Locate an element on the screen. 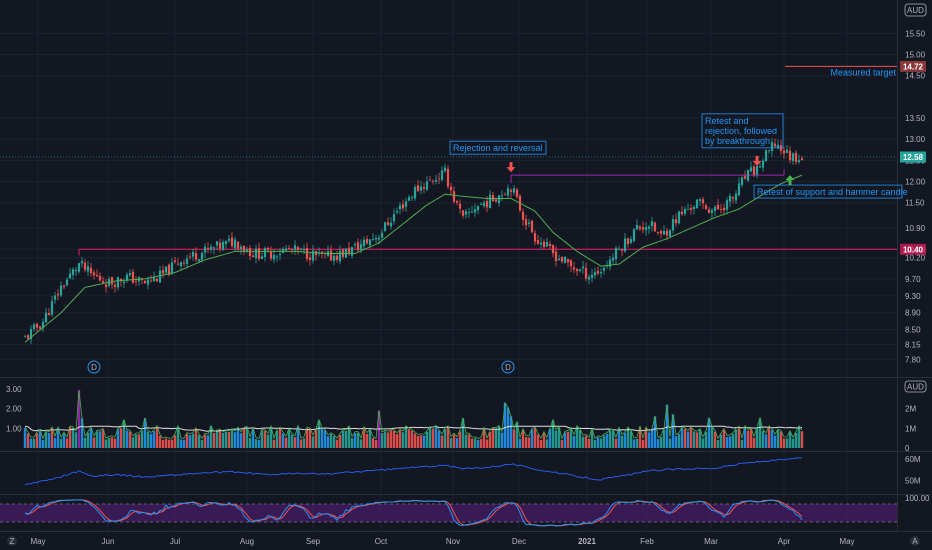 This screenshot has height=550, width=932. time-axis-tick: May is located at coordinates (846, 541).